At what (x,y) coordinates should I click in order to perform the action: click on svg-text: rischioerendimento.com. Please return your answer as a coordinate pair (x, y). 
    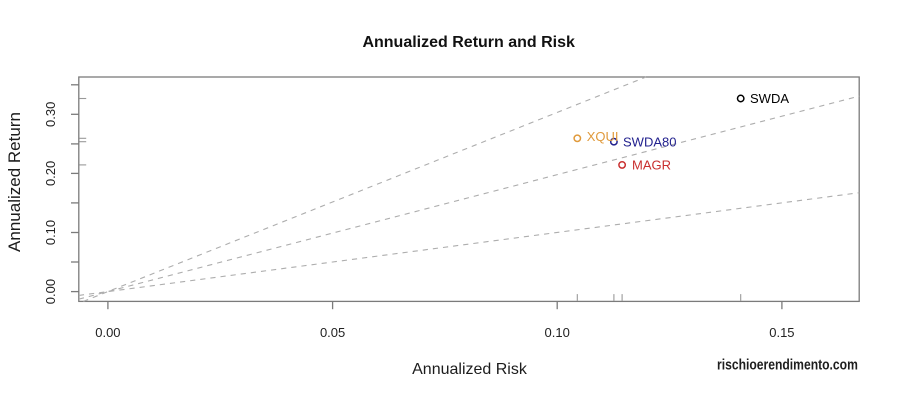
    Looking at the image, I should click on (787, 364).